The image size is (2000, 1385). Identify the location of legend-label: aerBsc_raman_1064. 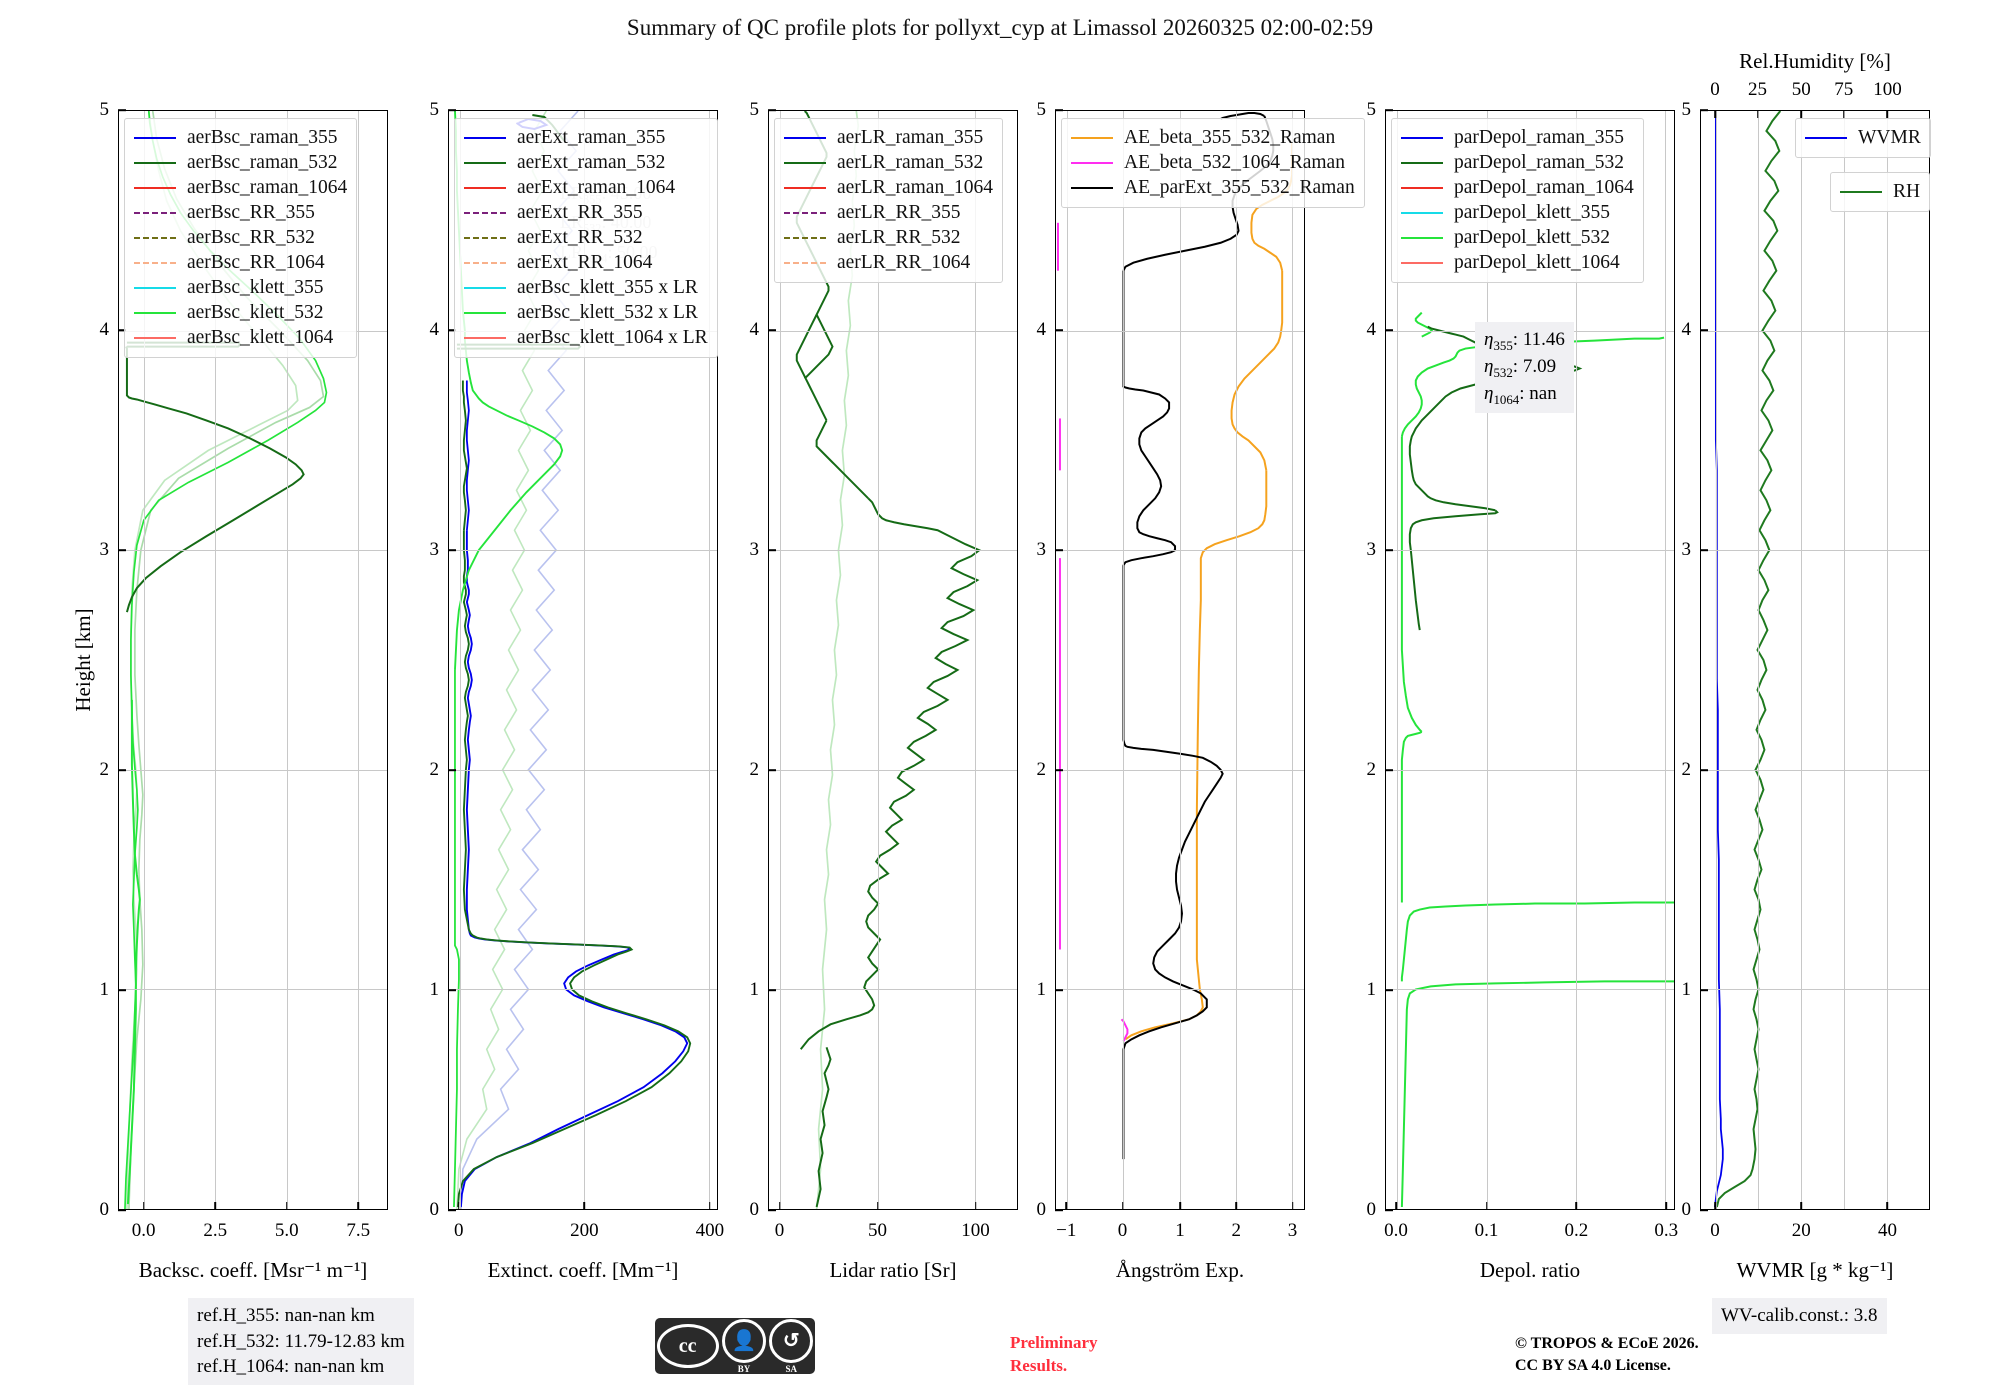
(267, 187).